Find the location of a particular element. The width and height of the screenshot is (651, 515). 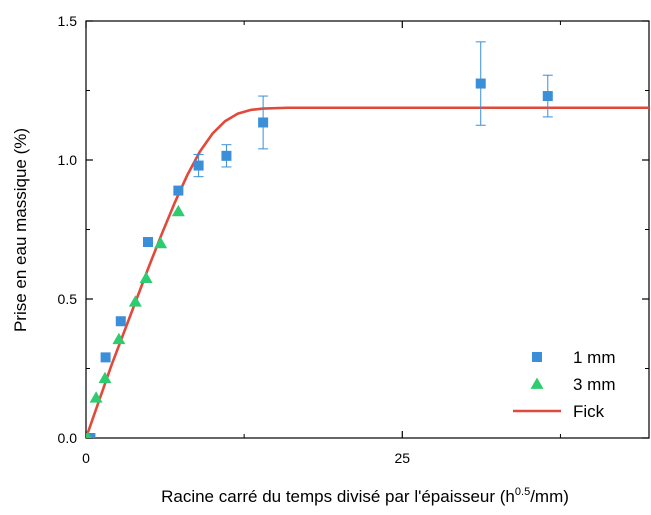

legend-label: 3 mm is located at coordinates (594, 384).